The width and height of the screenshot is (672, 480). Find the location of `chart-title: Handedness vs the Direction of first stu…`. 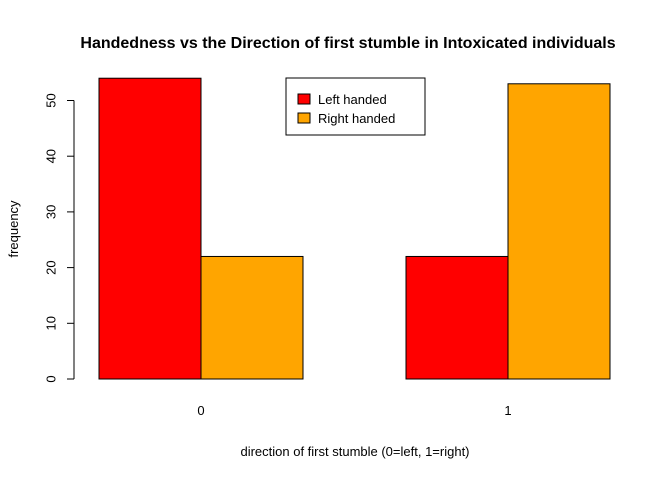

chart-title: Handedness vs the Direction of first stu… is located at coordinates (347, 43).